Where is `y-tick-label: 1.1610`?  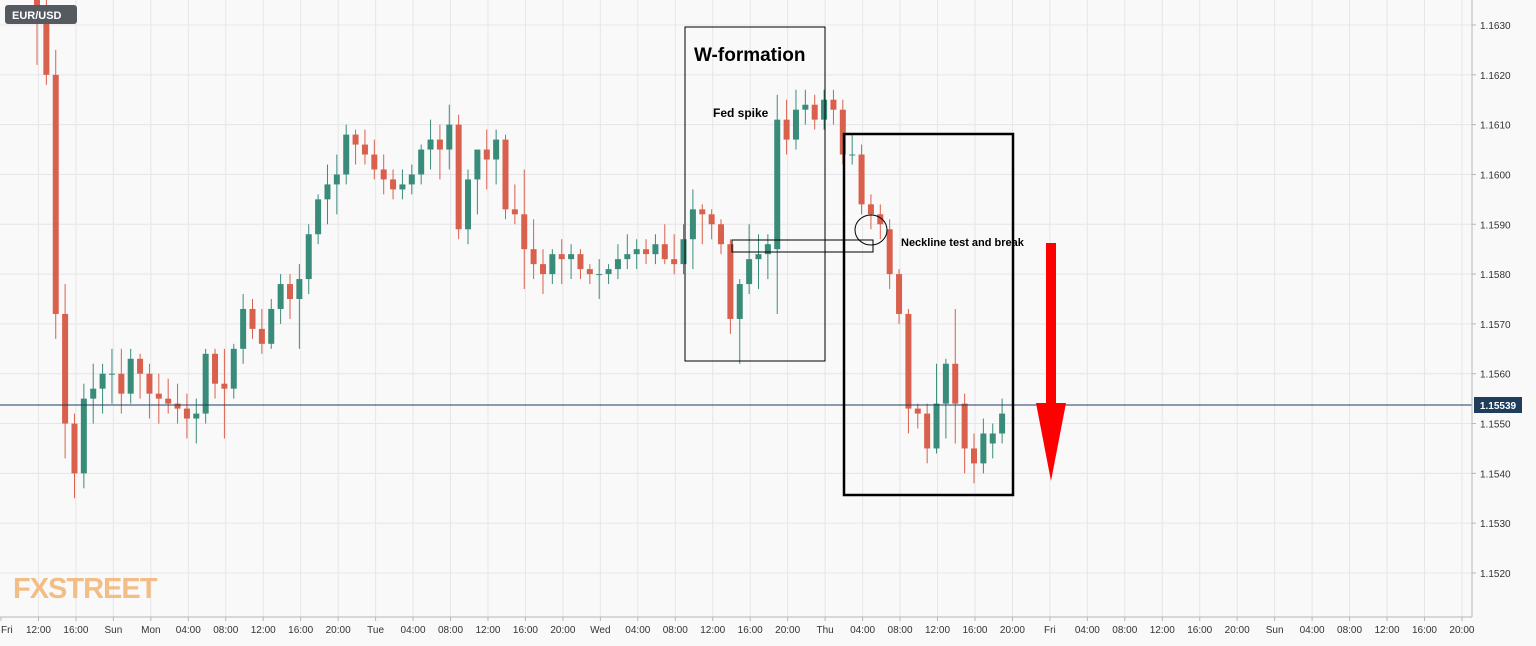 y-tick-label: 1.1610 is located at coordinates (1495, 126).